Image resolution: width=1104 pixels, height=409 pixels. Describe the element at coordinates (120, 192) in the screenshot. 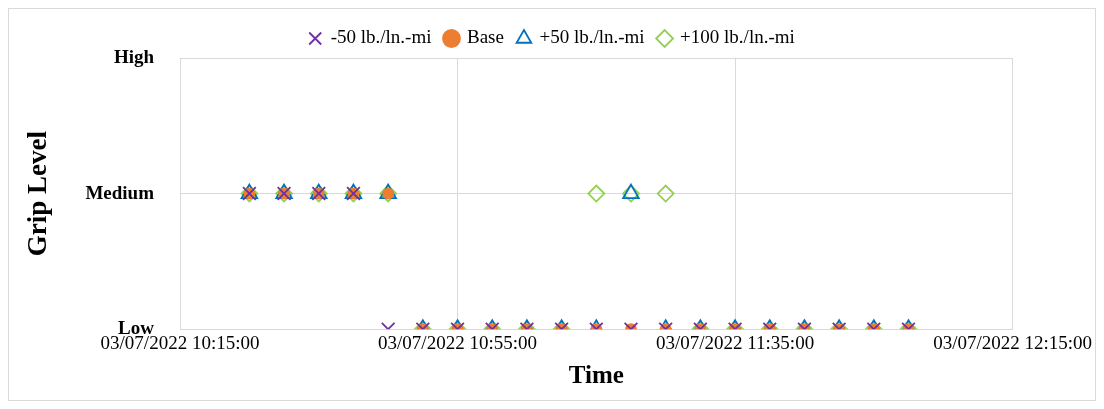

I see `category-label: Medium` at that location.